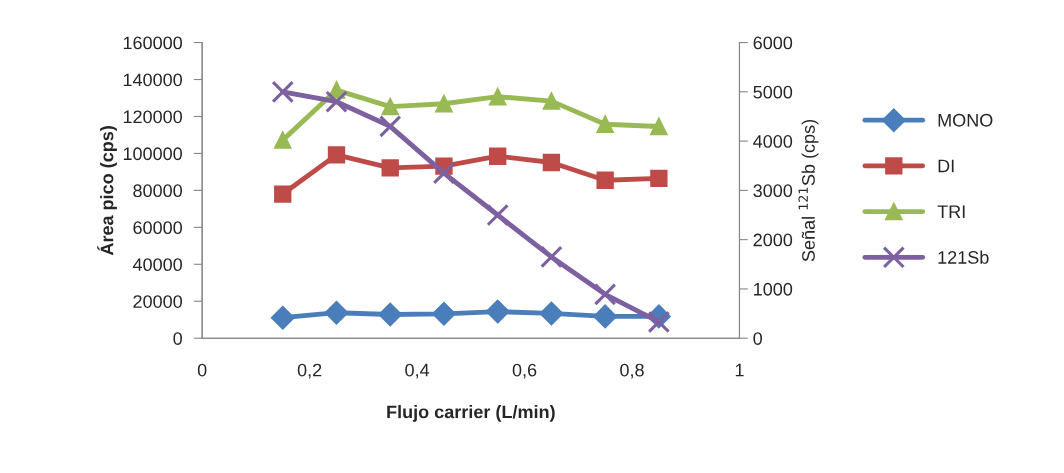 Image resolution: width=1064 pixels, height=473 pixels. I want to click on y-tick-label: 60000, so click(158, 228).